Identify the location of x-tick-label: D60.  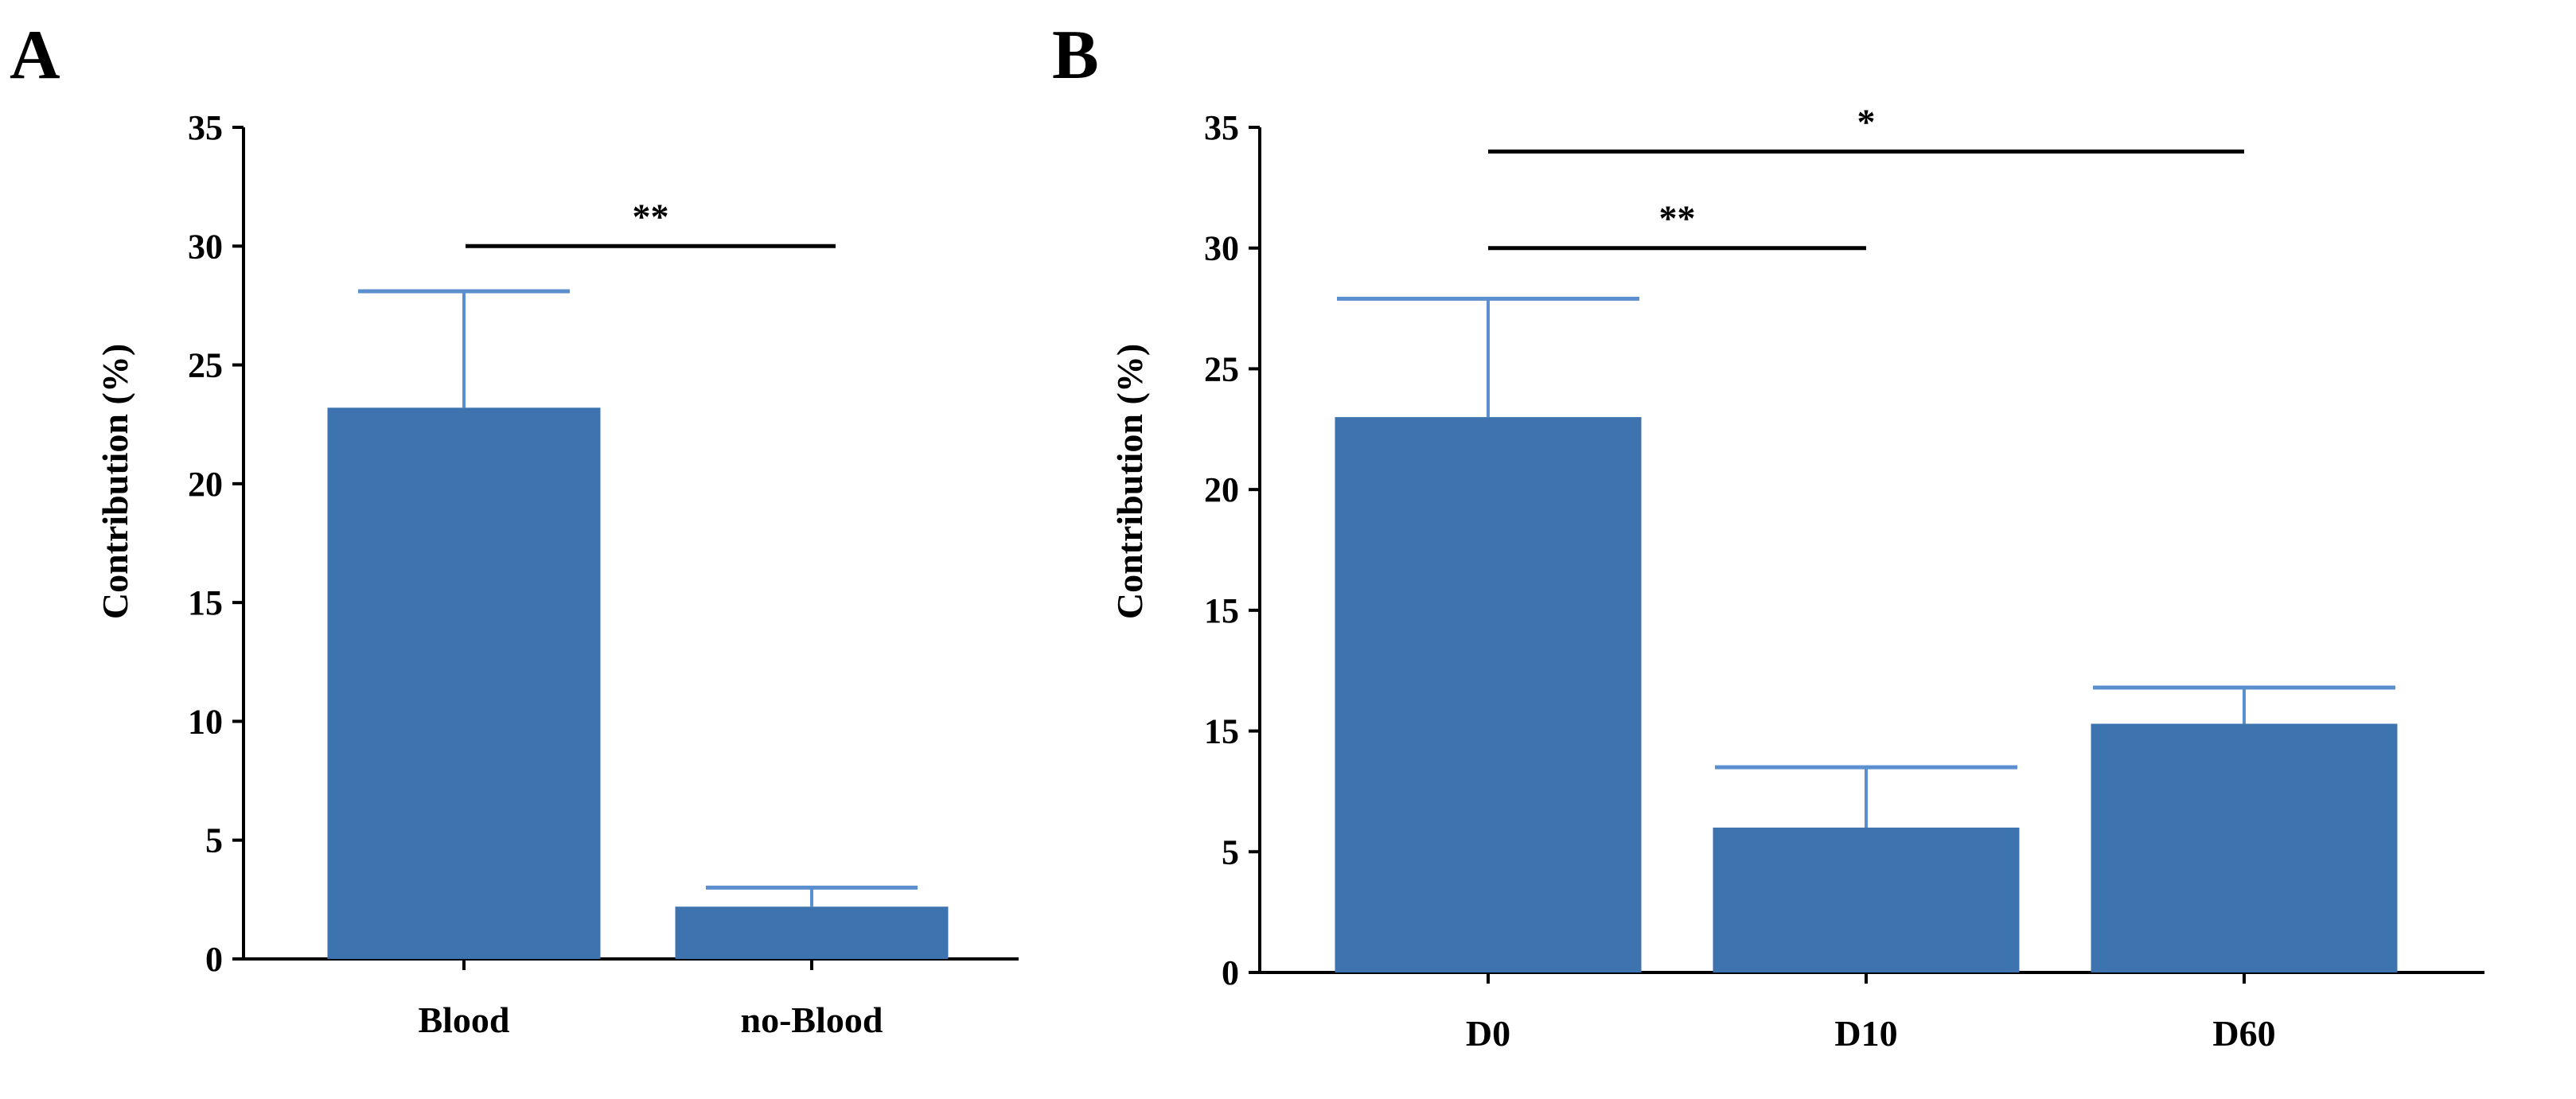
(2243, 1034).